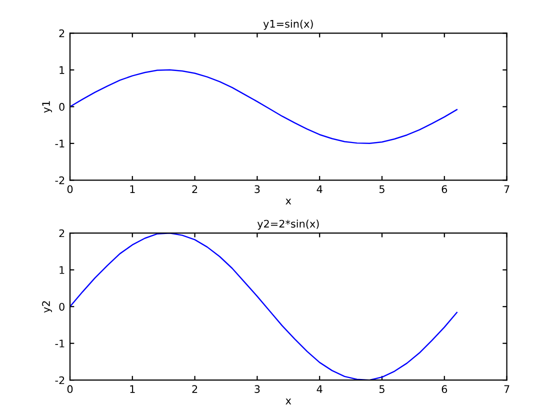  Describe the element at coordinates (288, 25) in the screenshot. I see `chart-title: y1=sin(x)` at that location.